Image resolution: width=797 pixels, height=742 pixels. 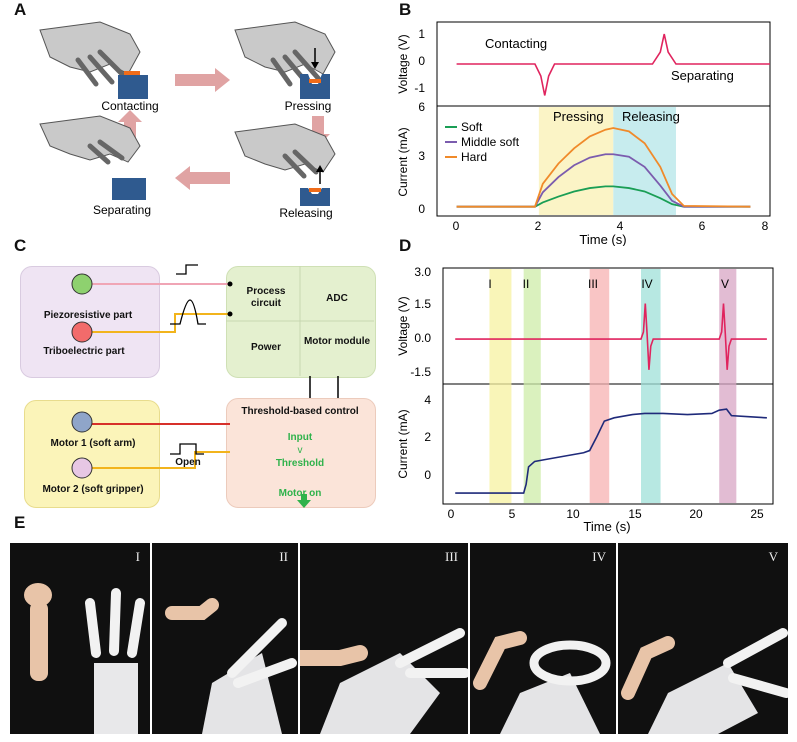 I want to click on b-voltage-line, so click(x=613, y=64).